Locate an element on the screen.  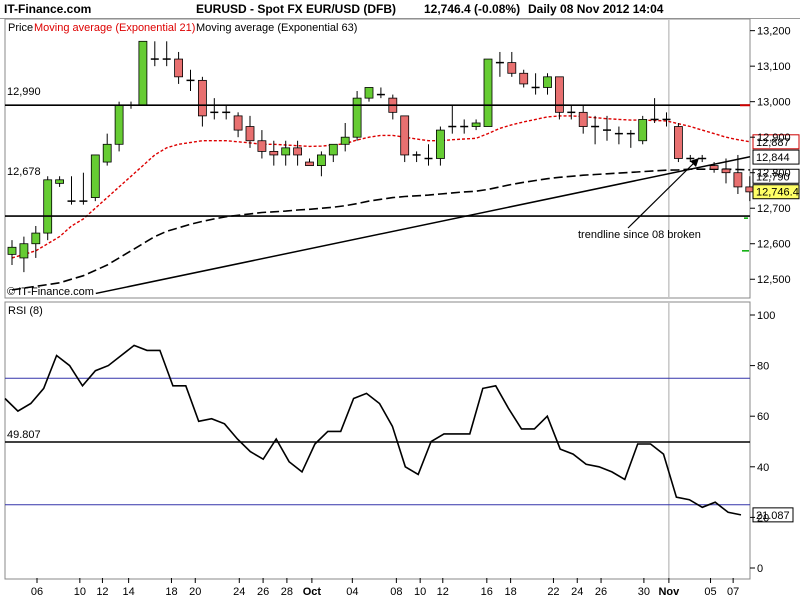
x-tick-label: 30 is located at coordinates (644, 592).